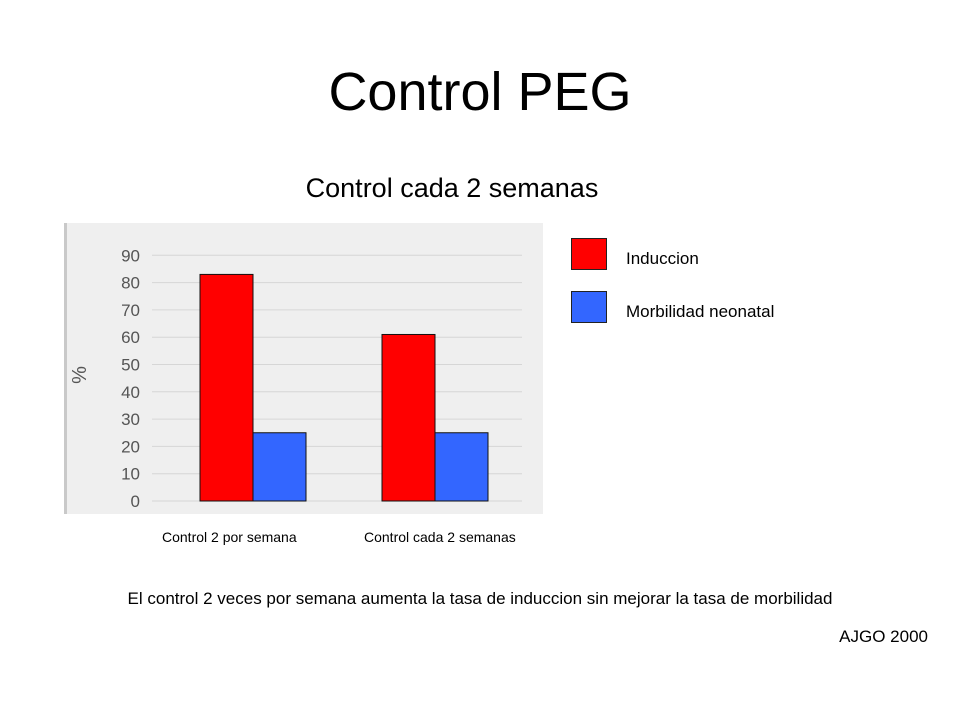 The width and height of the screenshot is (960, 720). What do you see at coordinates (440, 537) in the screenshot?
I see `category-label-control-cada-2-semanas: Control cada 2 semanas` at bounding box center [440, 537].